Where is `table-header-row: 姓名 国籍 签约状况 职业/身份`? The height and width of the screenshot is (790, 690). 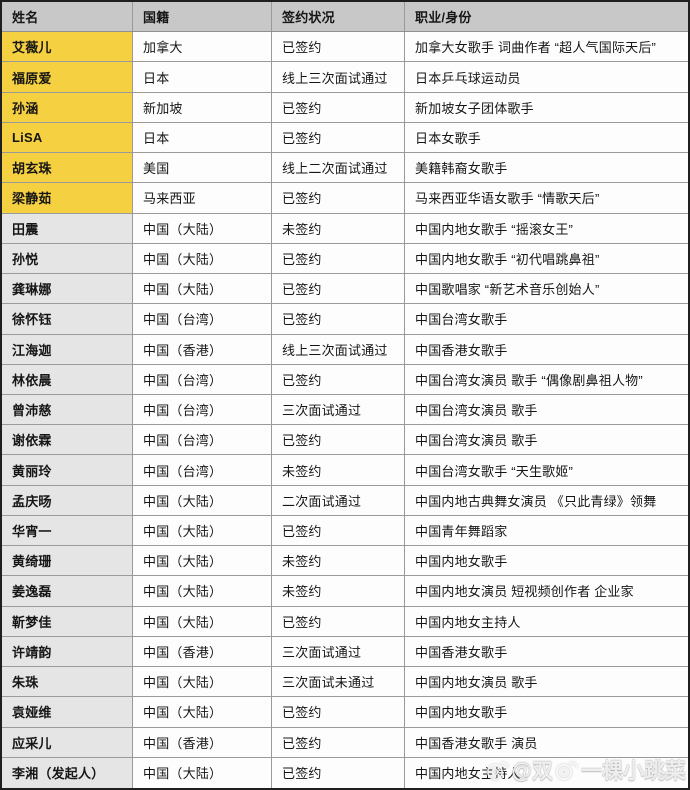
table-header-row: 姓名 国籍 签约状况 职业/身份 is located at coordinates (345, 17).